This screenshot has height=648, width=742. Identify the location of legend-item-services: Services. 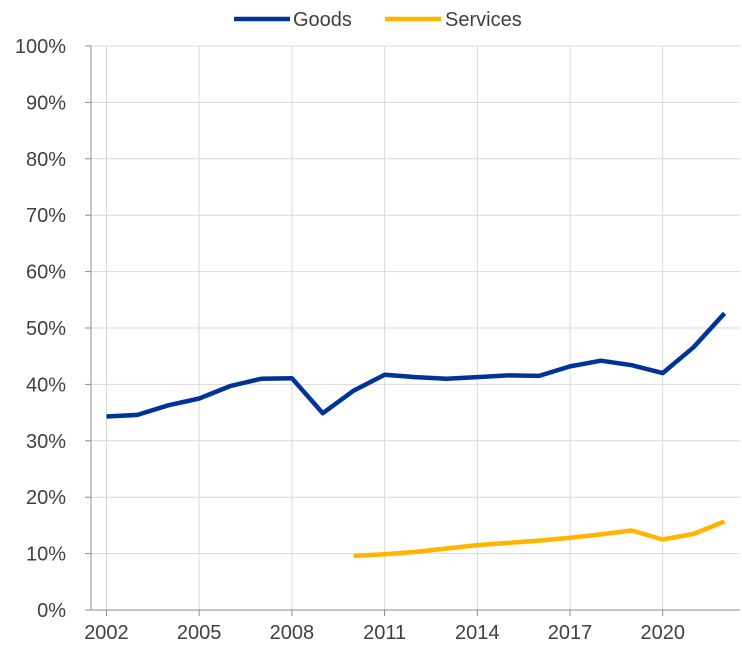
(453, 20).